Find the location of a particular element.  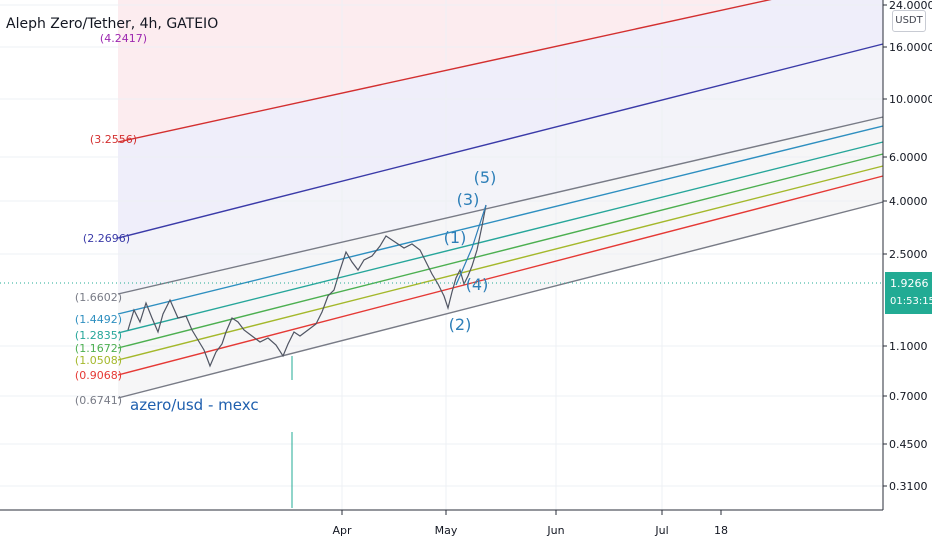

y-tick-label-8: 0.4500 is located at coordinates (908, 444).